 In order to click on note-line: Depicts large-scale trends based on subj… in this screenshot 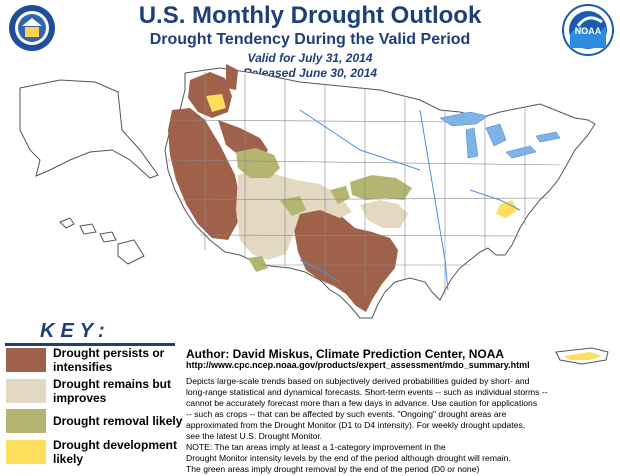, I will do `click(358, 381)`.